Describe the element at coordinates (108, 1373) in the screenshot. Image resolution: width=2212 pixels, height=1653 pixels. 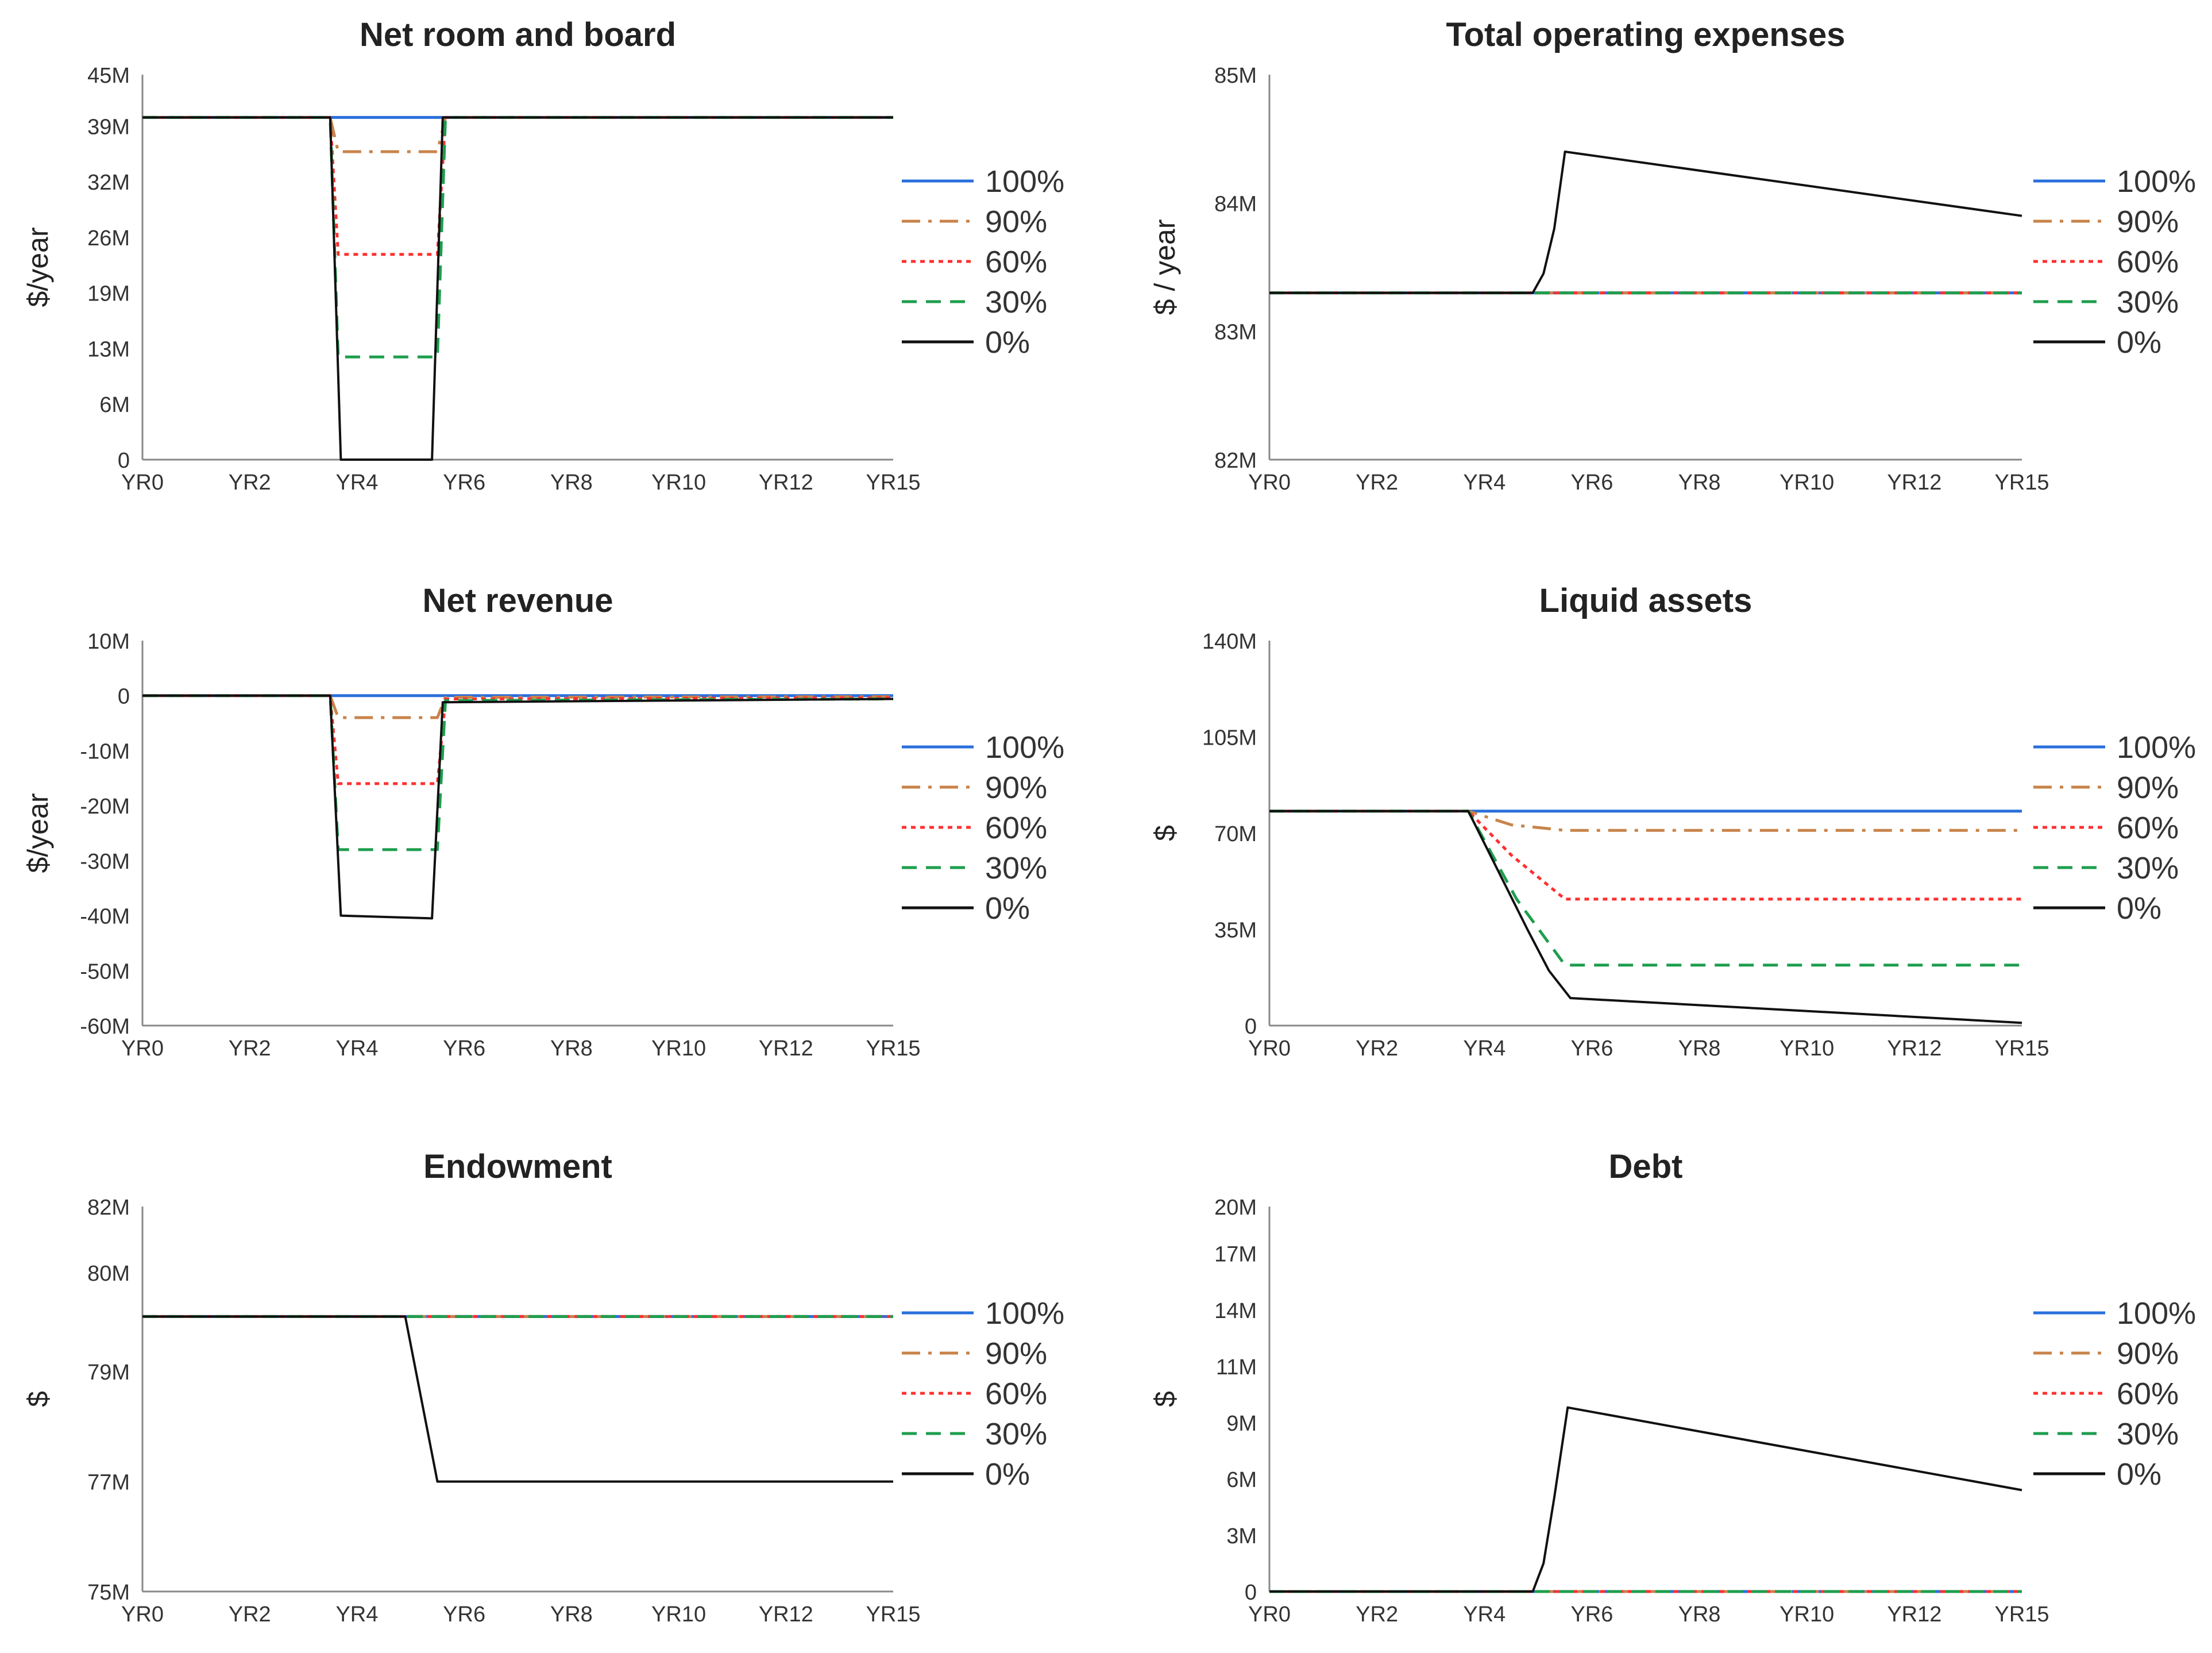
I see `y-tick-label: 79M` at that location.